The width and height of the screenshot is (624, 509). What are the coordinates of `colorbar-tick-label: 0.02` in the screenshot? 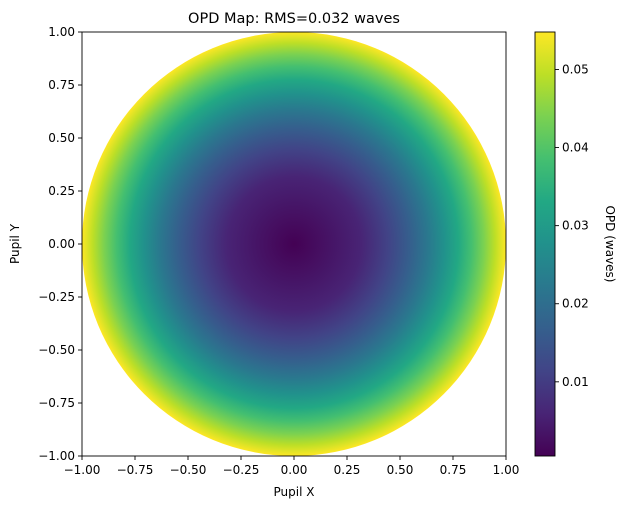 It's located at (575, 304).